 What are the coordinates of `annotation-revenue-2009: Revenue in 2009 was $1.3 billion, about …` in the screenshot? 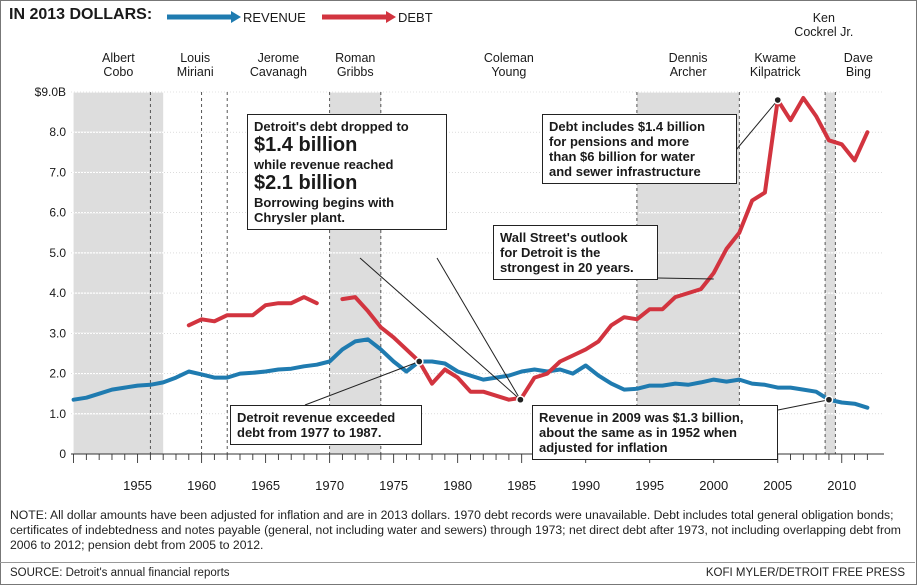 It's located at (655, 432).